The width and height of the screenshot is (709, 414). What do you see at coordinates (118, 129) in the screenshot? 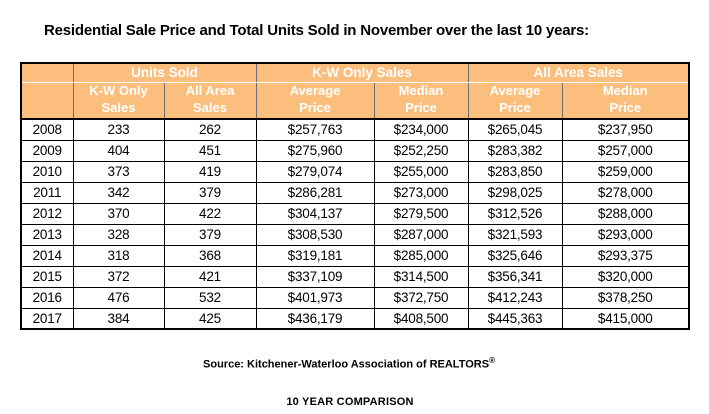
I see `value-cell: 233` at bounding box center [118, 129].